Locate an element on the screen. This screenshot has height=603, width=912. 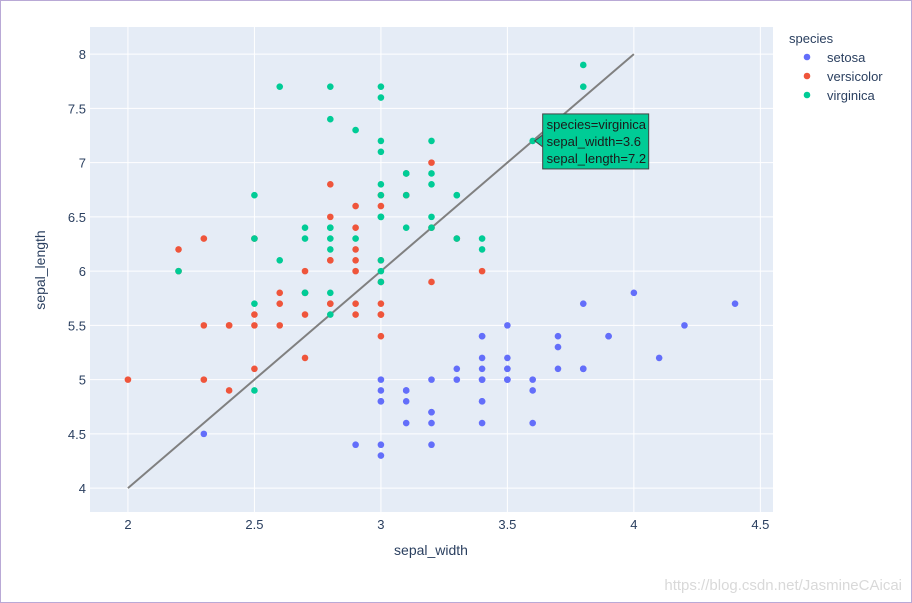
legend-item-versicolor: versicolor is located at coordinates (843, 76).